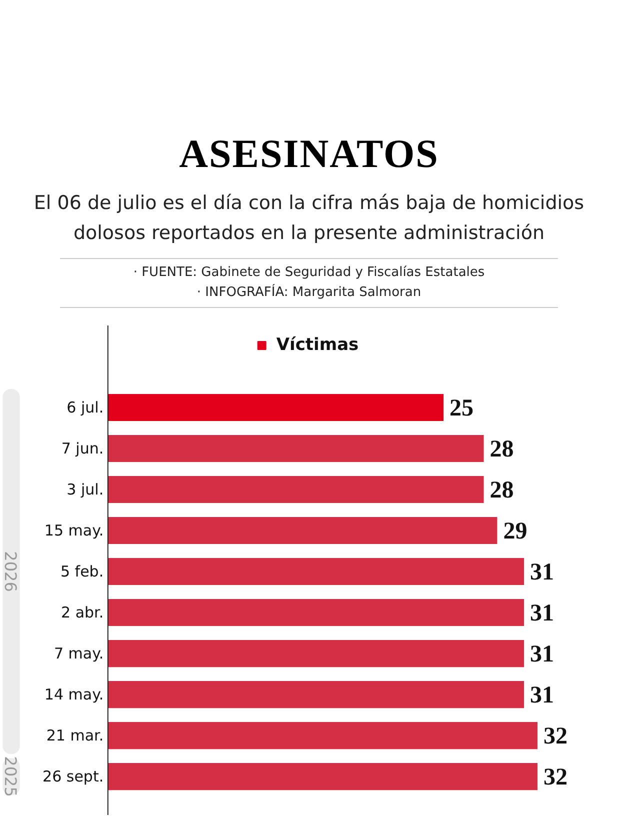 This screenshot has height=825, width=618. What do you see at coordinates (74, 531) in the screenshot?
I see `y-tick-label: 15 may.` at bounding box center [74, 531].